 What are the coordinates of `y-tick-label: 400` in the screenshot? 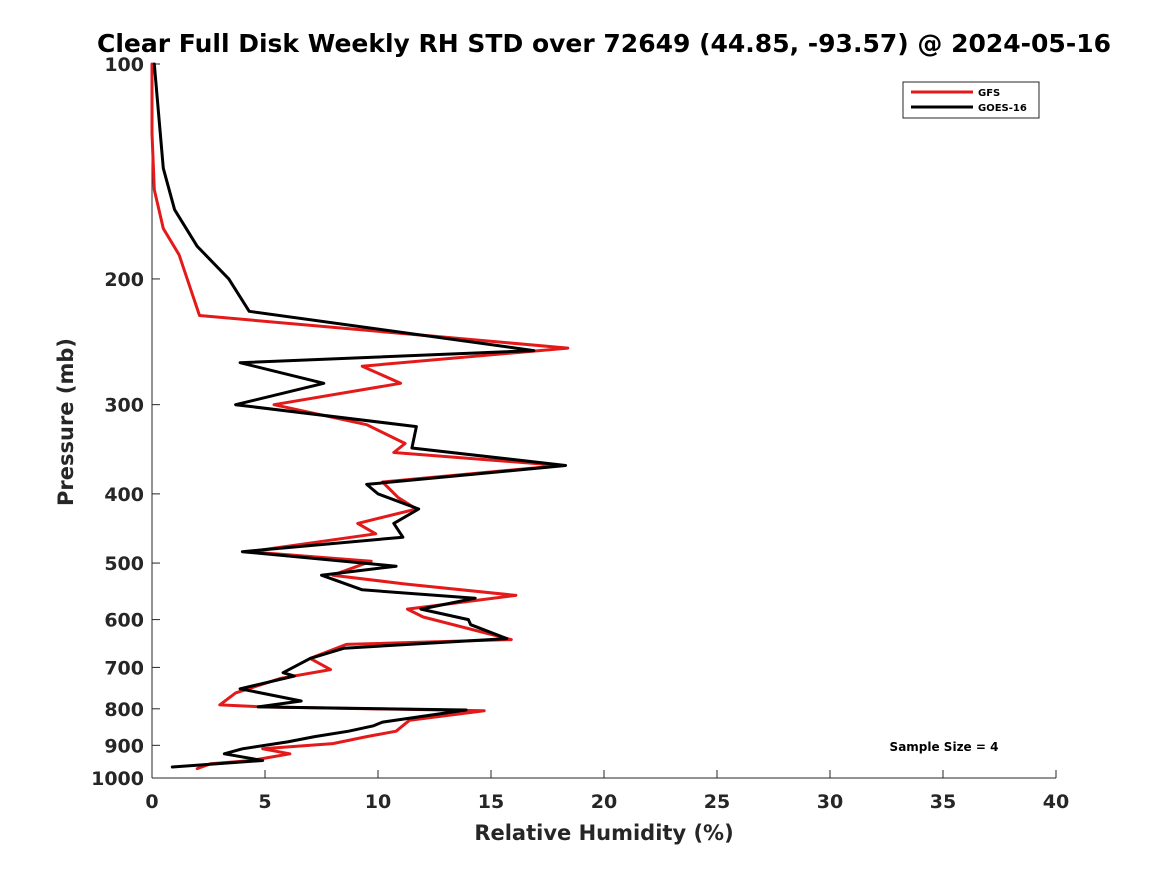 It's located at (124, 495).